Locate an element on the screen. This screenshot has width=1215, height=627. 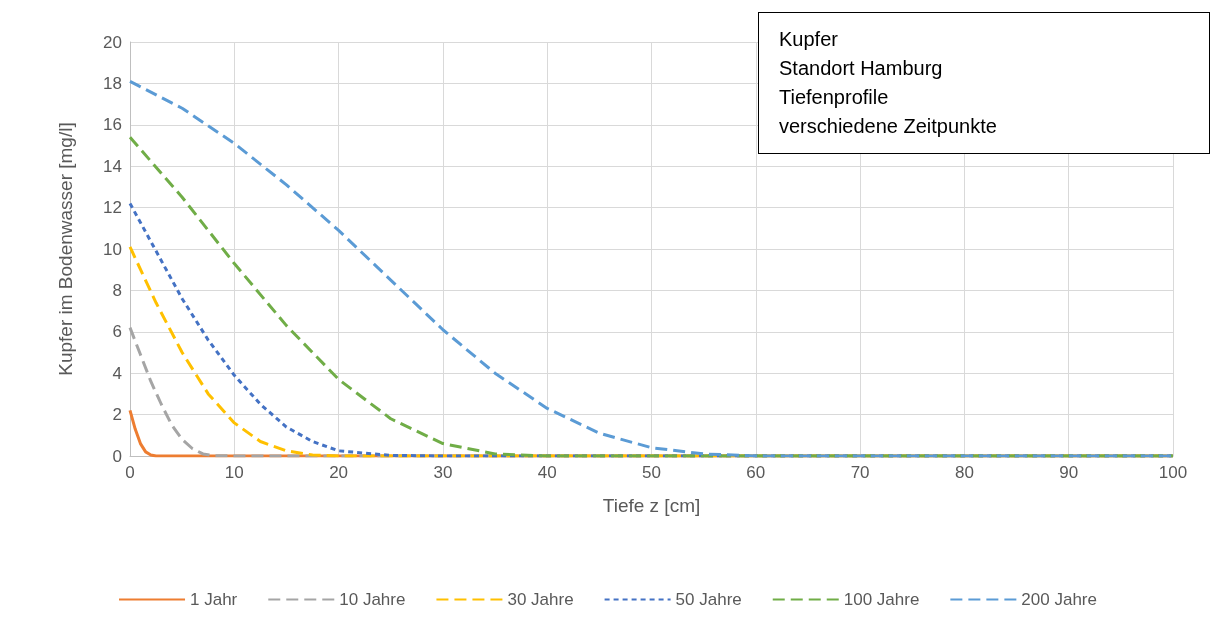
legend-label: 1 Jahr is located at coordinates (214, 599).